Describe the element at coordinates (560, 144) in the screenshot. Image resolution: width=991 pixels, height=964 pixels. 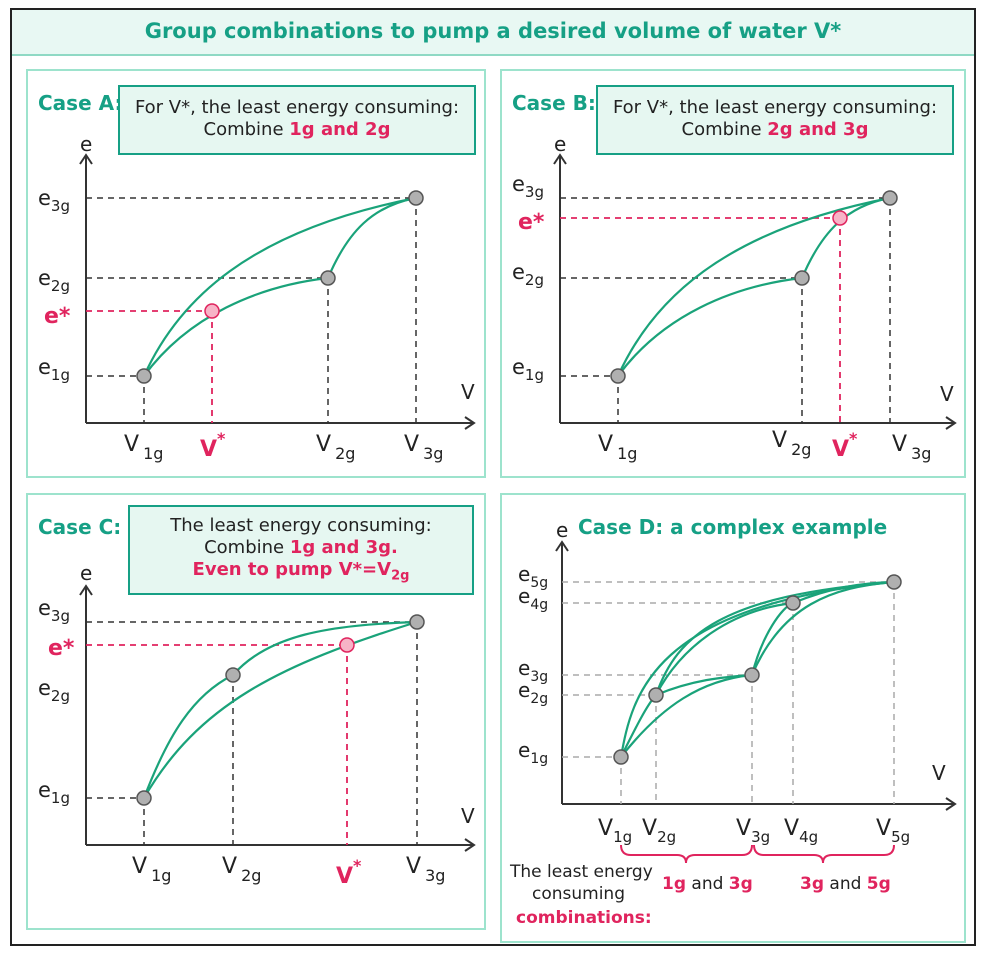
I see `case-b-axis-e: e` at that location.